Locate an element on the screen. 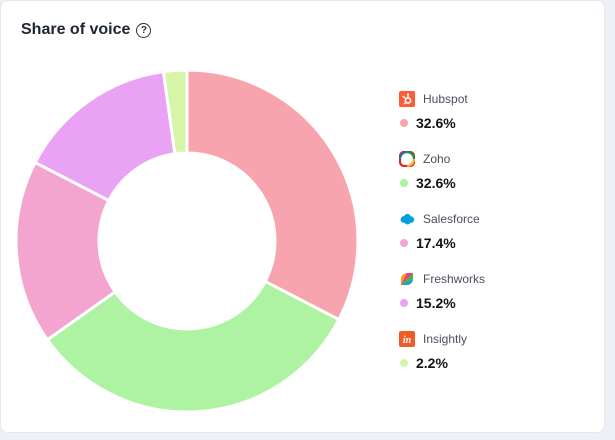 The height and width of the screenshot is (440, 615). legend-item-insightly: in Insightly 2.2% is located at coordinates (442, 360).